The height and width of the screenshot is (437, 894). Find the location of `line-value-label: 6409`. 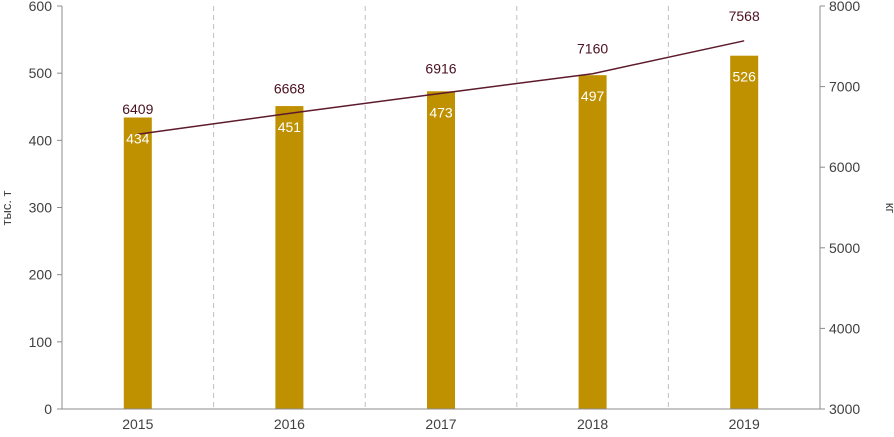

line-value-label: 6409 is located at coordinates (137, 109).